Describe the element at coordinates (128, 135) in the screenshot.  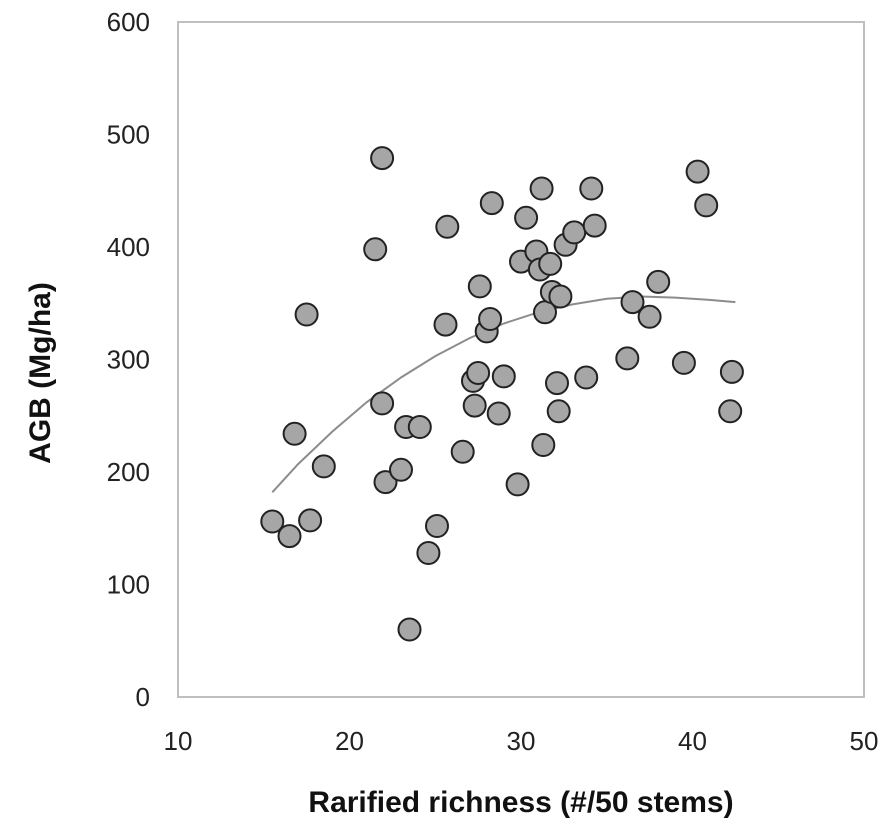
I see `y-tick-label: 500` at that location.